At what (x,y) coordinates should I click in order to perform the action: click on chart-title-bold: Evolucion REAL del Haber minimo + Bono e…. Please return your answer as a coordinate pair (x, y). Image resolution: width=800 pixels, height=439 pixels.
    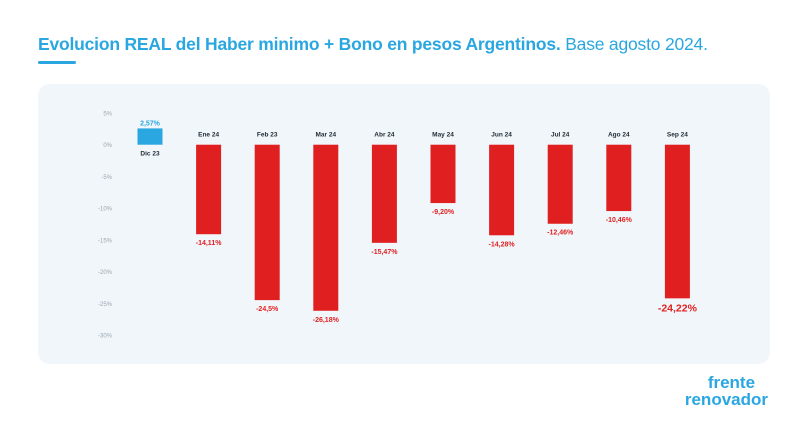
    Looking at the image, I should click on (299, 44).